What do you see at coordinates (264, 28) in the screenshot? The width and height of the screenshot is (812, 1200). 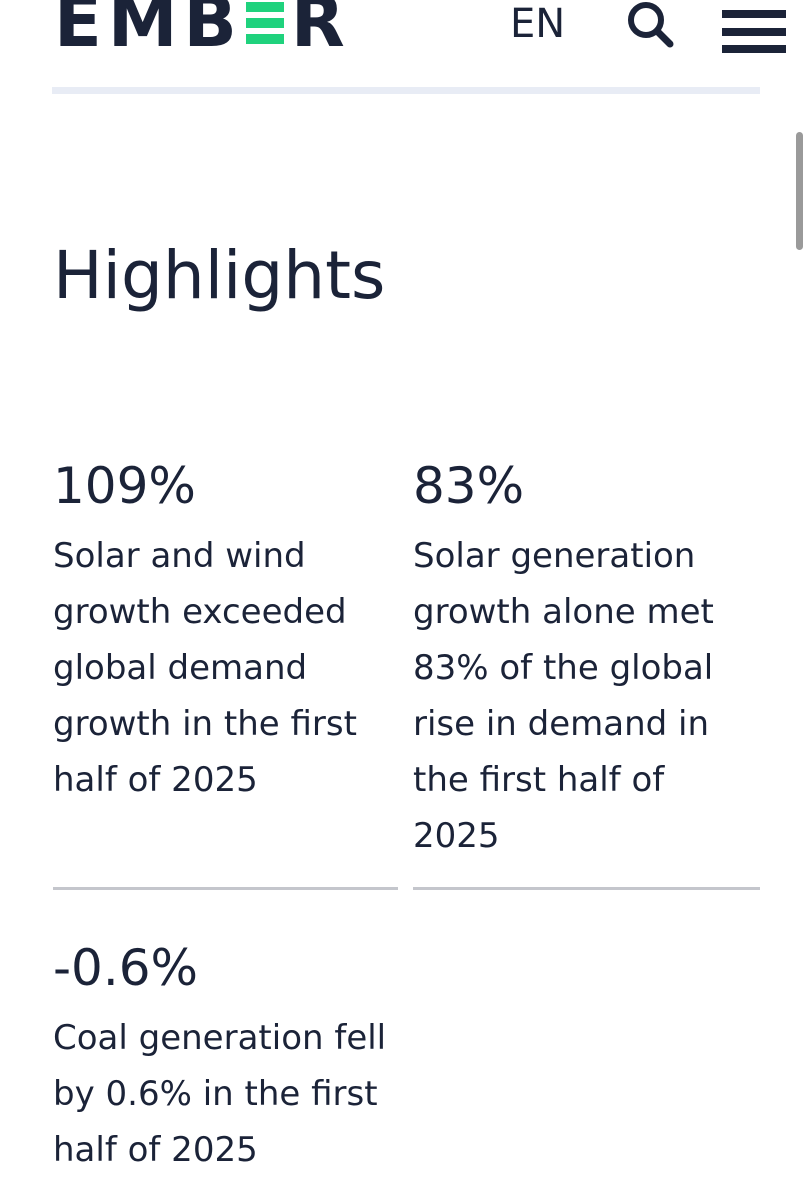 I see `logo-e-mark-icon` at bounding box center [264, 28].